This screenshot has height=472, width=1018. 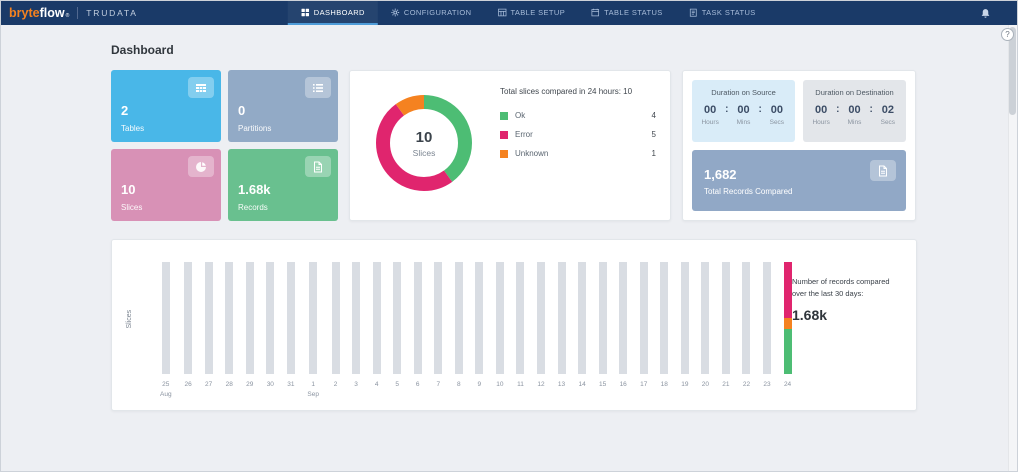 What do you see at coordinates (787, 384) in the screenshot?
I see `x-tick-label: 24` at bounding box center [787, 384].